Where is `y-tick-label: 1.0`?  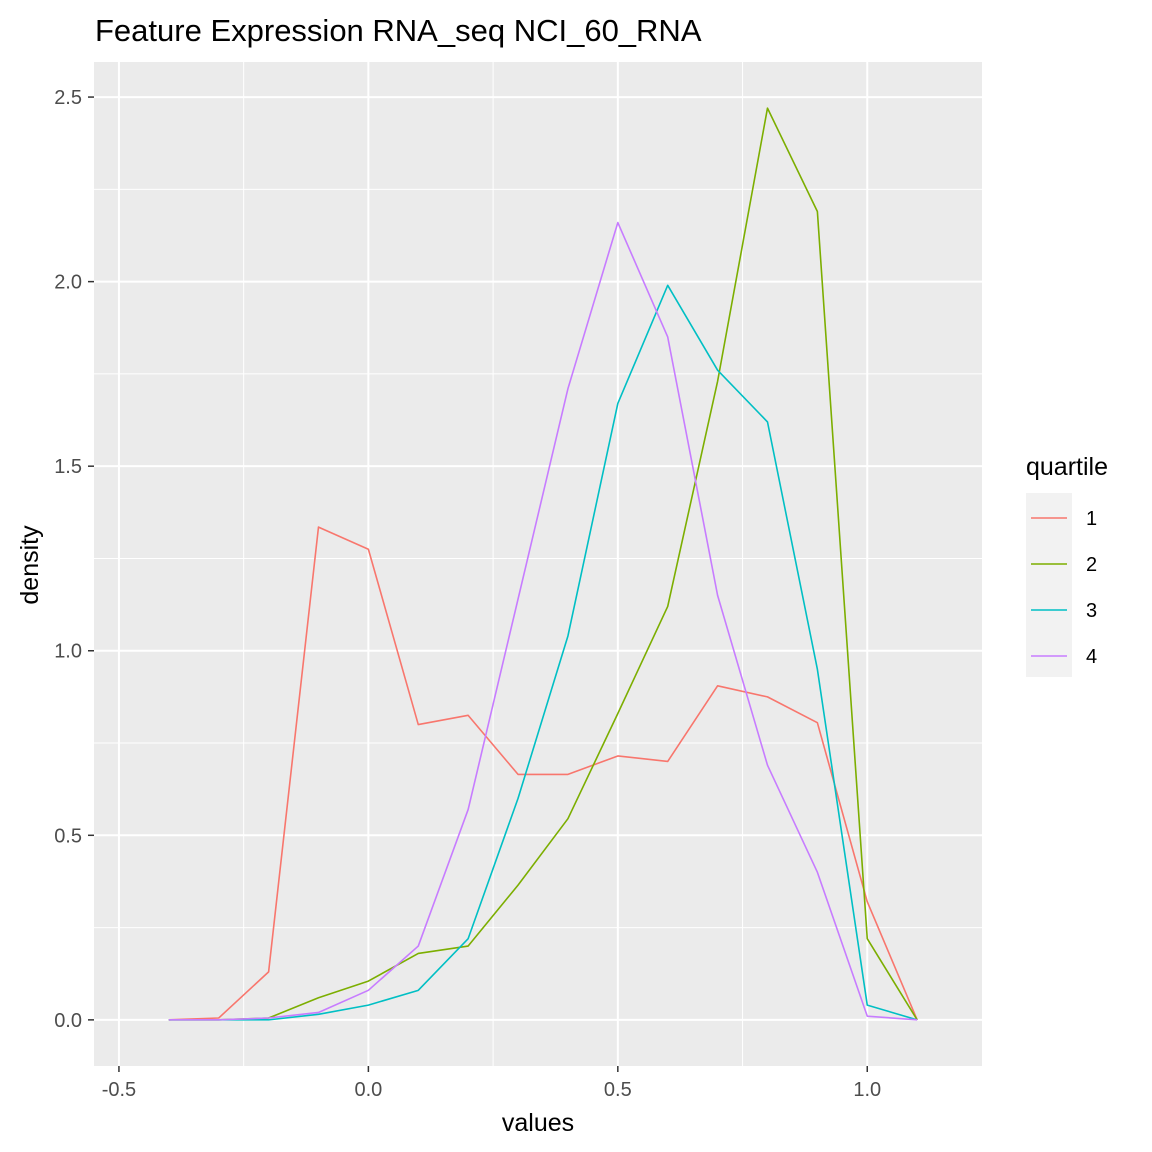
y-tick-label: 1.0 is located at coordinates (68, 652).